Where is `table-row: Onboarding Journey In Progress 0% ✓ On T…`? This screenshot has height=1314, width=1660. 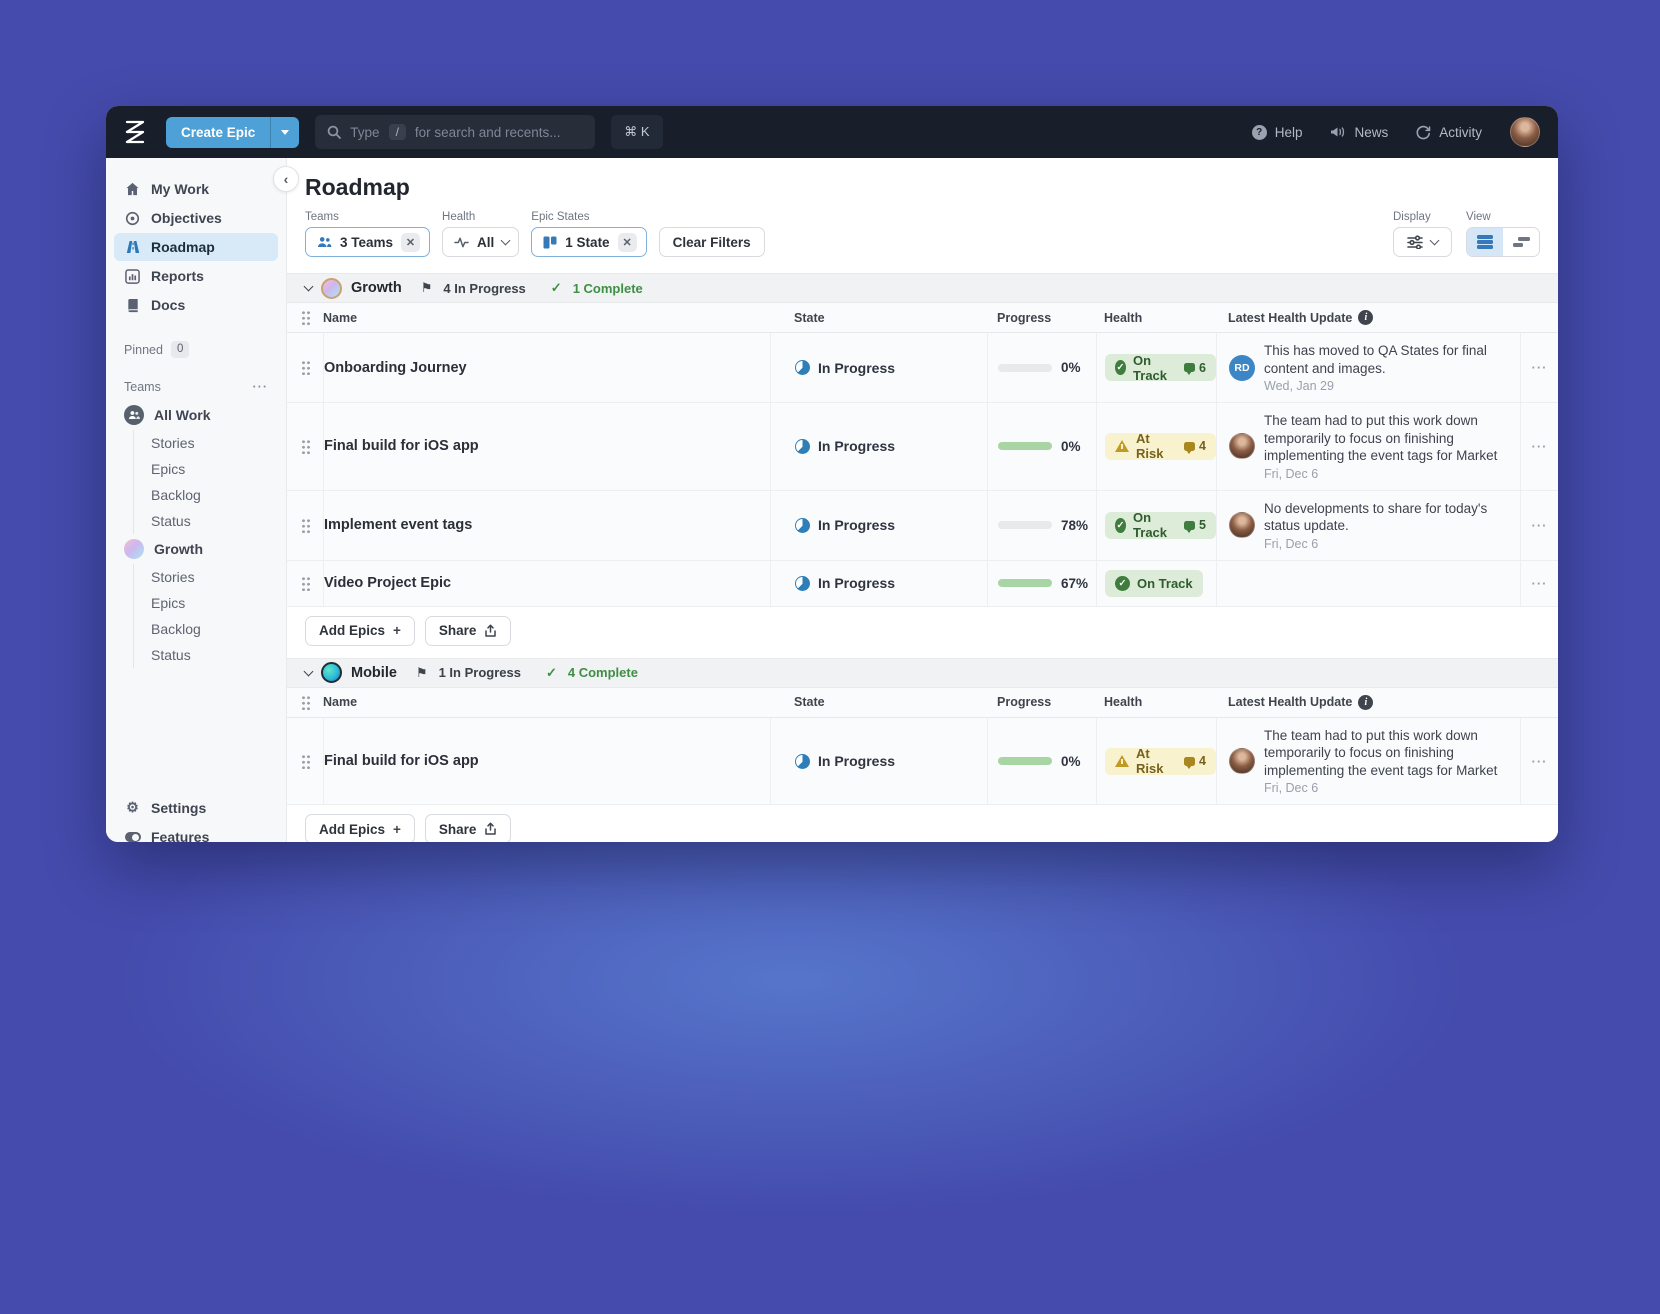
table-row: Onboarding Journey In Progress 0% ✓ On T… is located at coordinates (922, 368).